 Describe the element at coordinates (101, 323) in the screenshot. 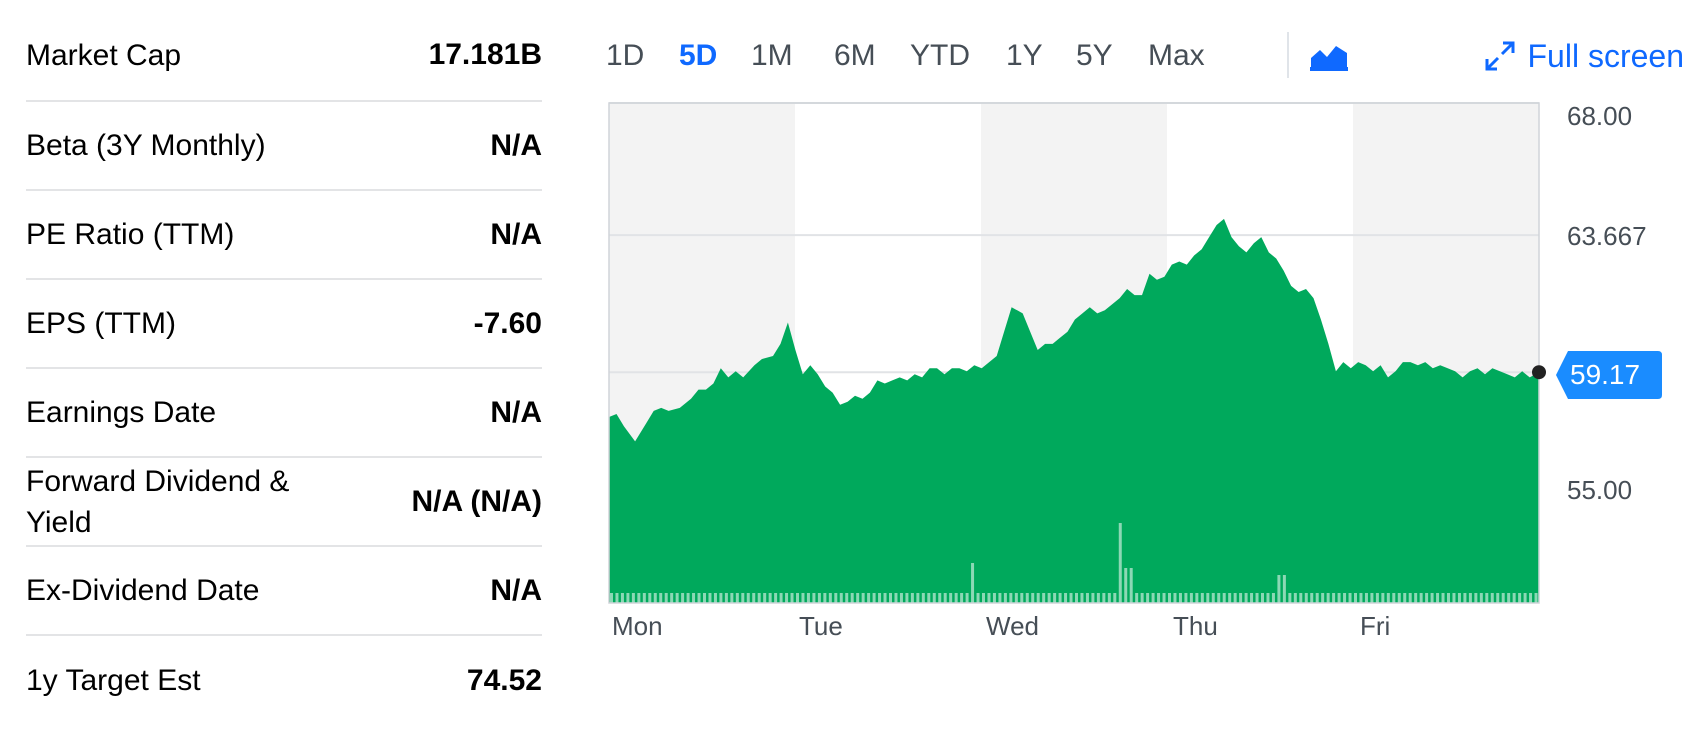

I see `stat-label: EPS (TTM)` at that location.